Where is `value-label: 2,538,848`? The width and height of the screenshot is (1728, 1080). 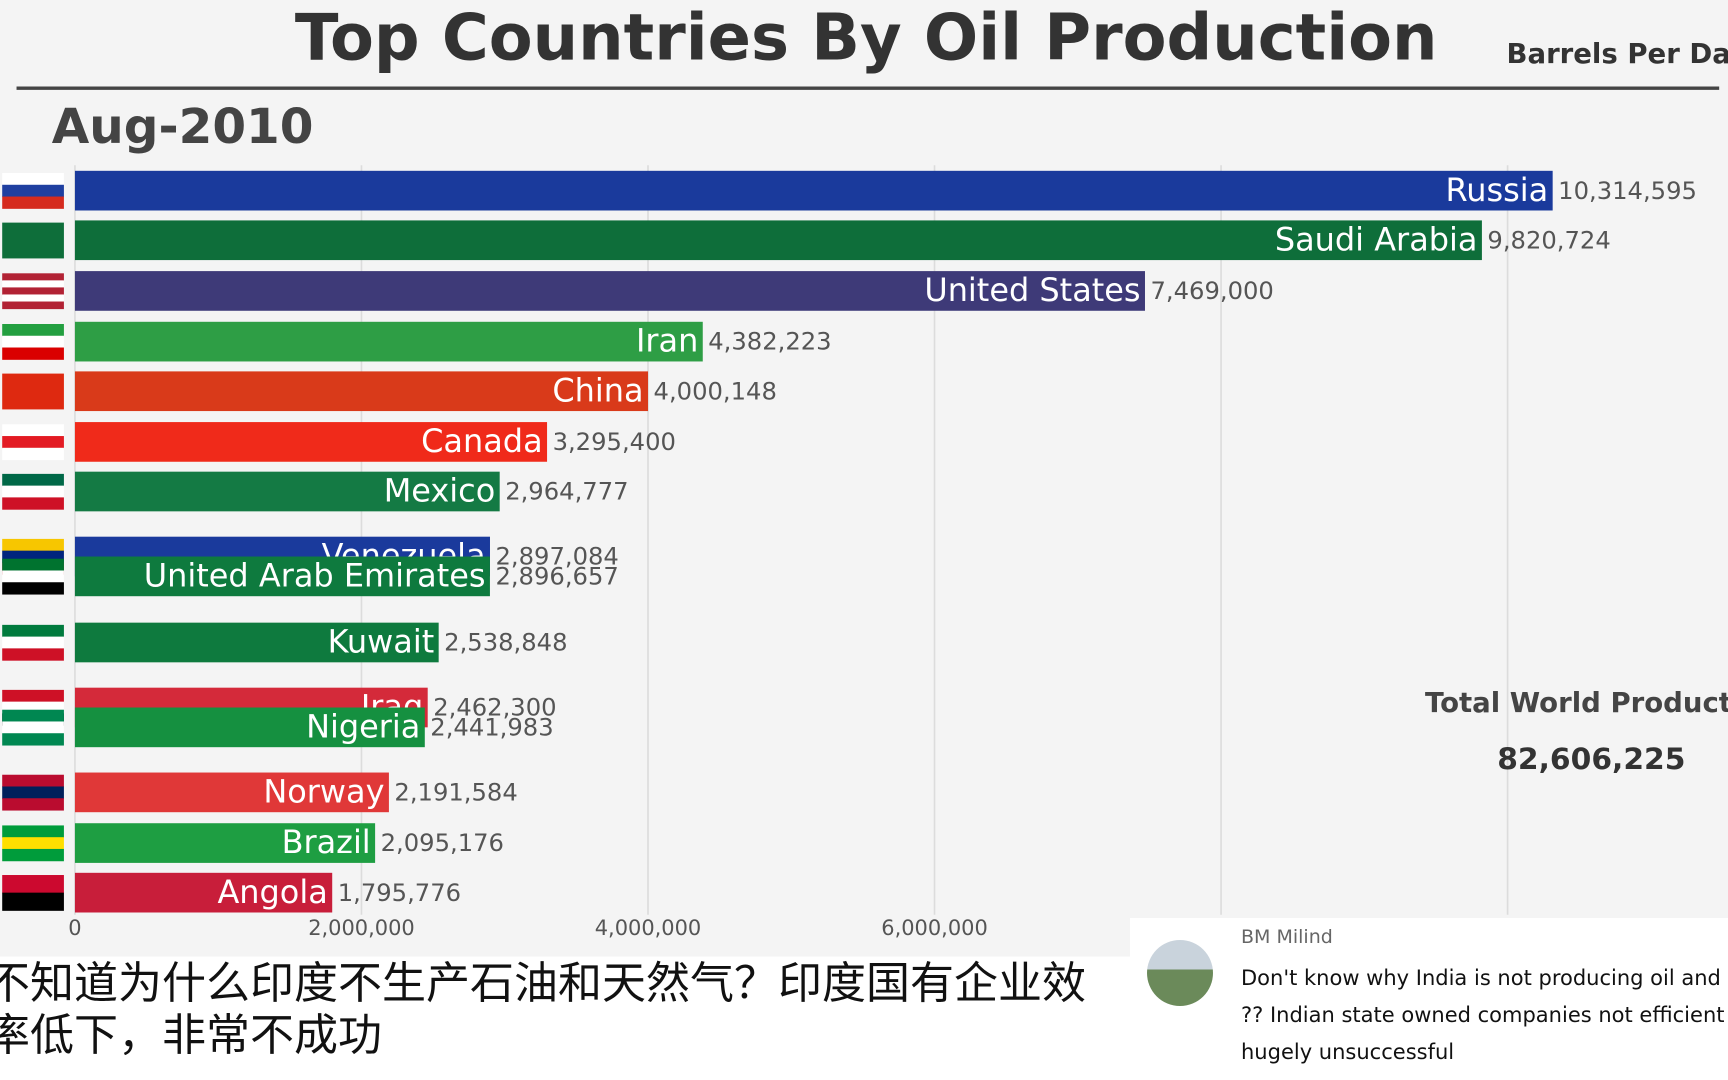
value-label: 2,538,848 is located at coordinates (505, 642).